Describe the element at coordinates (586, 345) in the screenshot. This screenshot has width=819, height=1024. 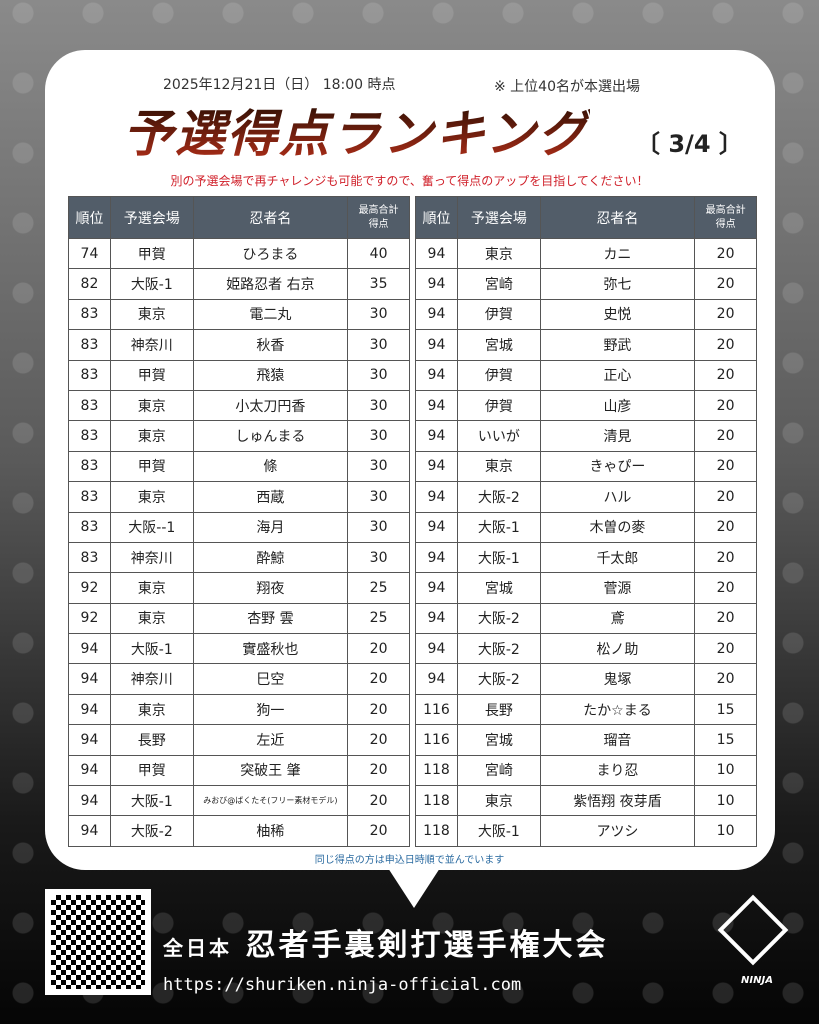
I see `table-row: 94 宮城 野武 20` at that location.